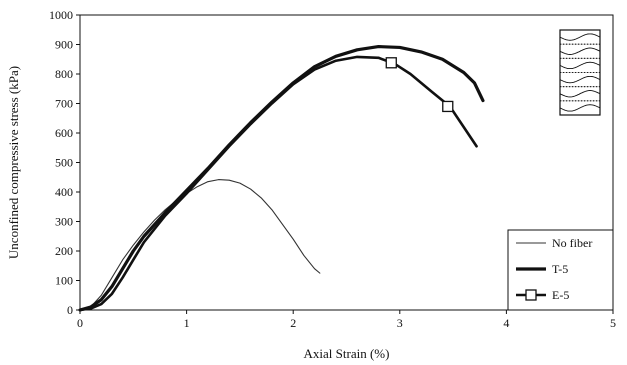 This screenshot has width=627, height=365. Describe the element at coordinates (187, 323) in the screenshot. I see `x-tick-label: 1` at that location.